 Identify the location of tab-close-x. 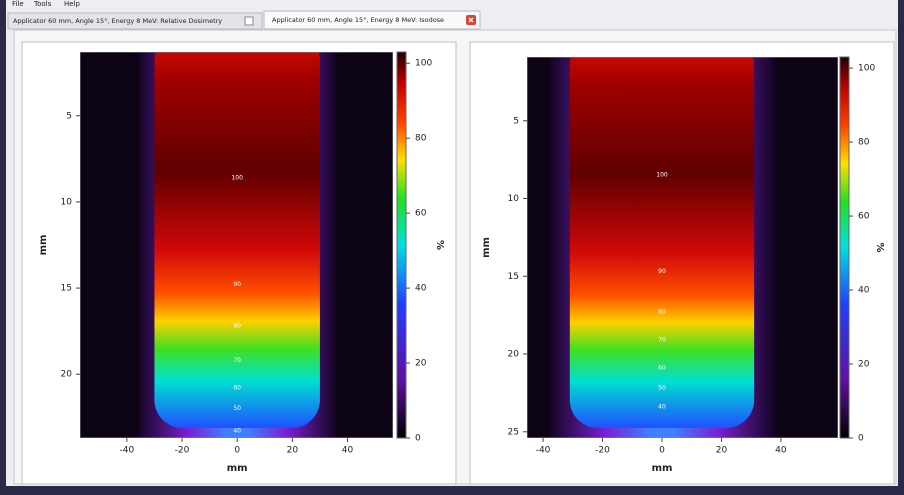
(471, 20).